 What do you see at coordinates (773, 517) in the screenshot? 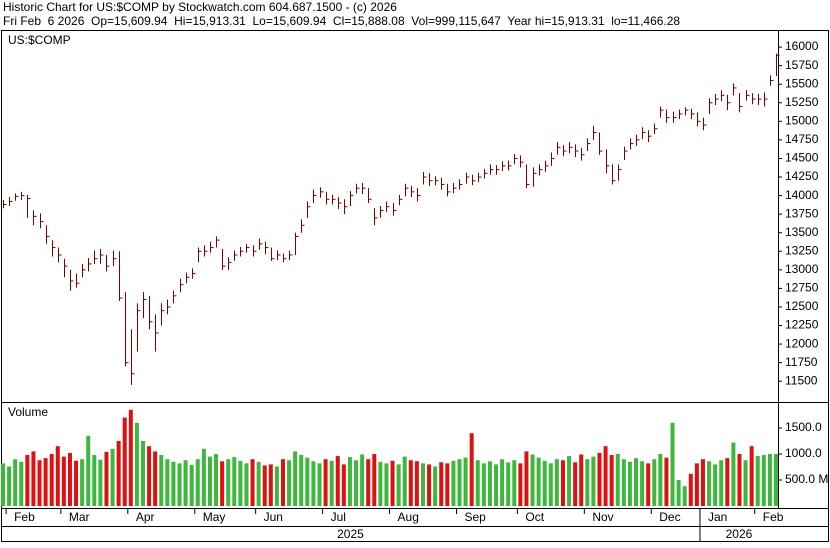
I see `x-tick-label: Feb` at bounding box center [773, 517].